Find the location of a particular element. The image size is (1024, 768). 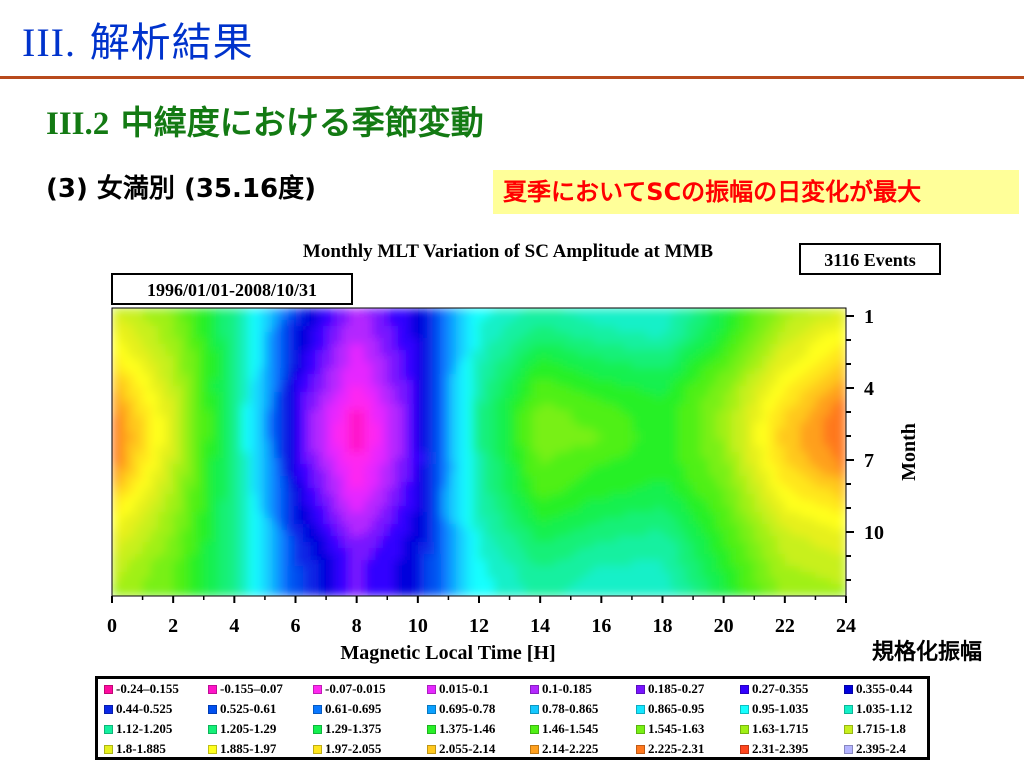

legend-swatch is located at coordinates (640, 749).